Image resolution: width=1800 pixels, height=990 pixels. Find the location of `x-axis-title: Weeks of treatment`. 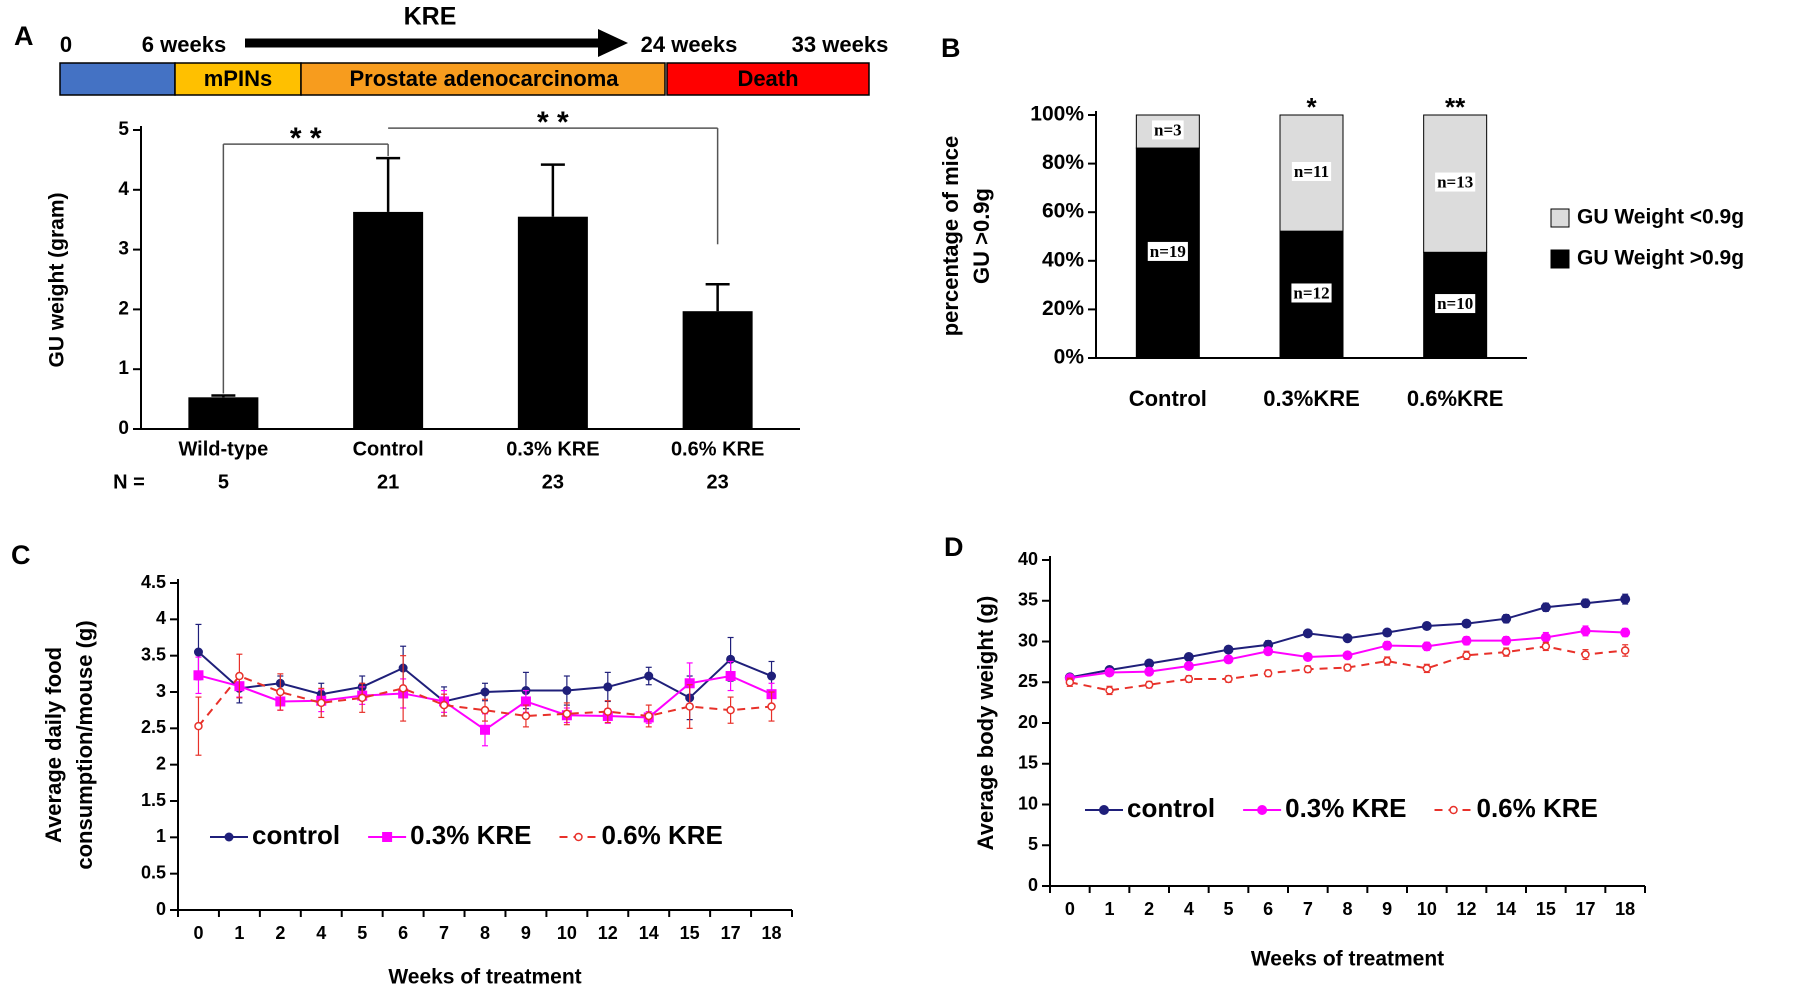

x-axis-title: Weeks of treatment is located at coordinates (1347, 959).